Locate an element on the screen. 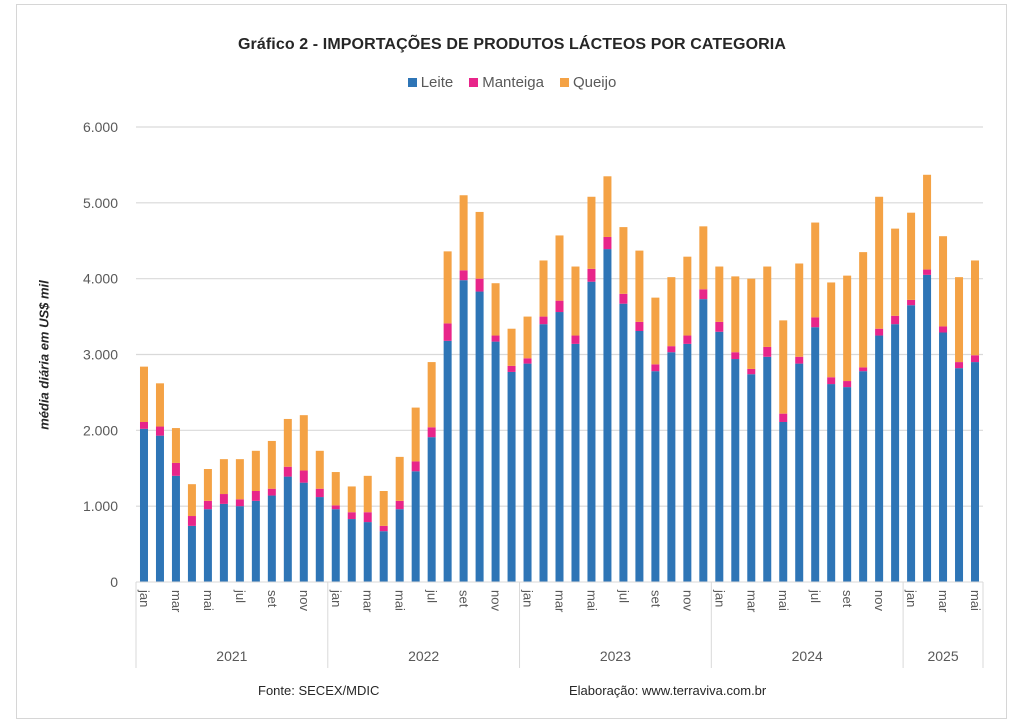 The height and width of the screenshot is (728, 1024). y-tick-label: 3.000 is located at coordinates (100, 355).